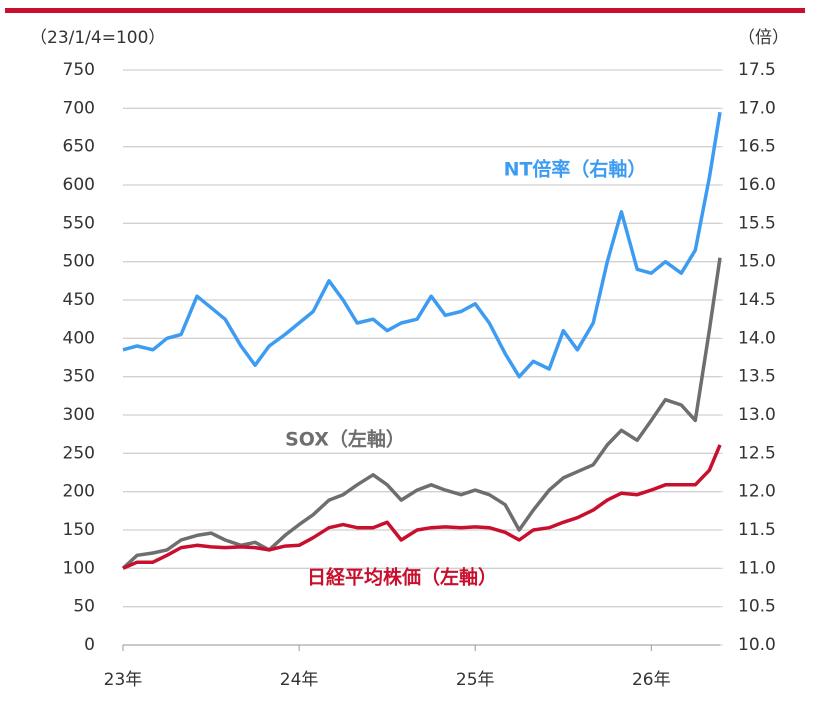 Image resolution: width=832 pixels, height=709 pixels. What do you see at coordinates (757, 453) in the screenshot?
I see `y2-tick-label: 12.5` at bounding box center [757, 453].